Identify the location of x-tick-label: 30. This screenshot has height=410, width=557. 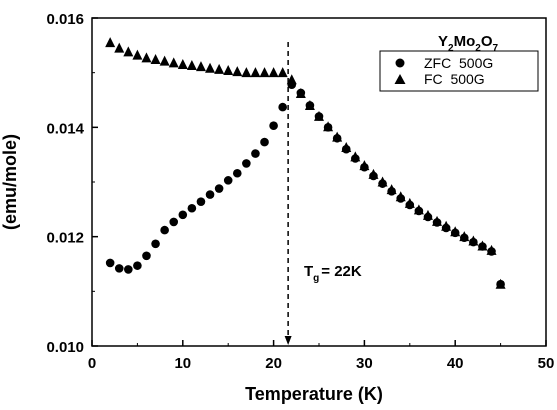
(364, 363).